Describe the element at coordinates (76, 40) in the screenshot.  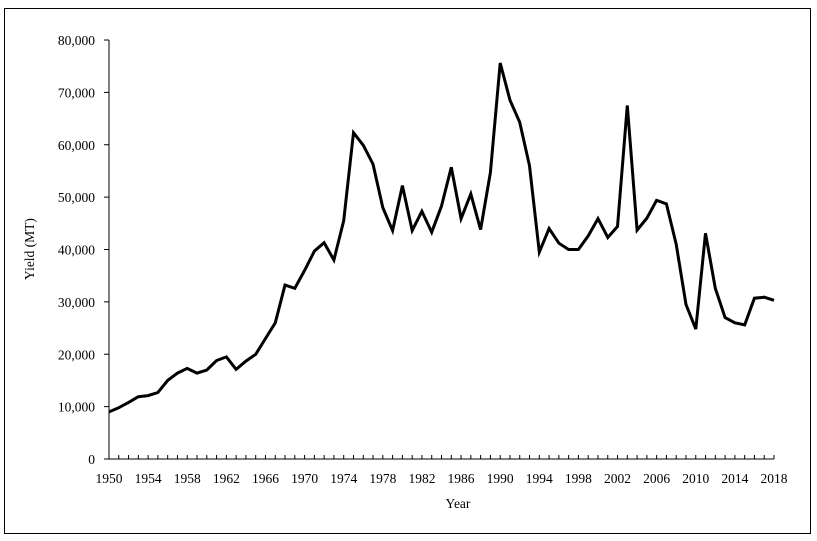
I see `y-tick-label: 80,000` at that location.